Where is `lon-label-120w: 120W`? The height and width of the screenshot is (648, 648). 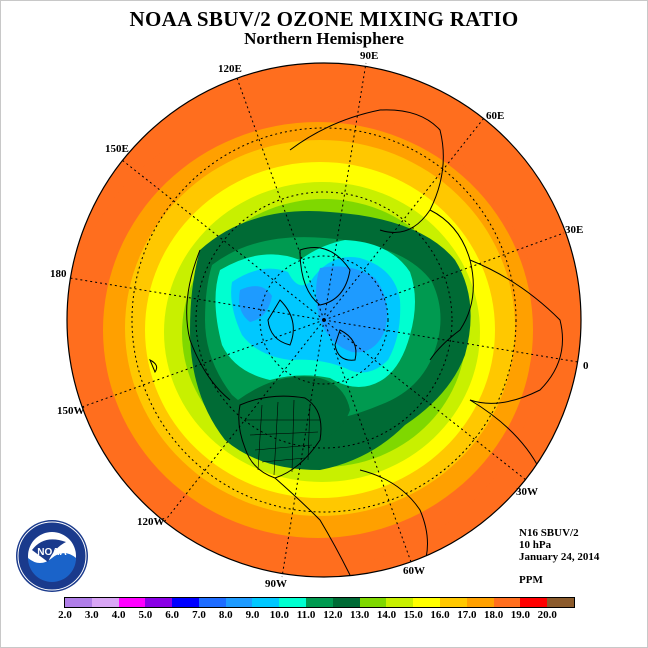 lon-label-120w: 120W is located at coordinates (151, 522).